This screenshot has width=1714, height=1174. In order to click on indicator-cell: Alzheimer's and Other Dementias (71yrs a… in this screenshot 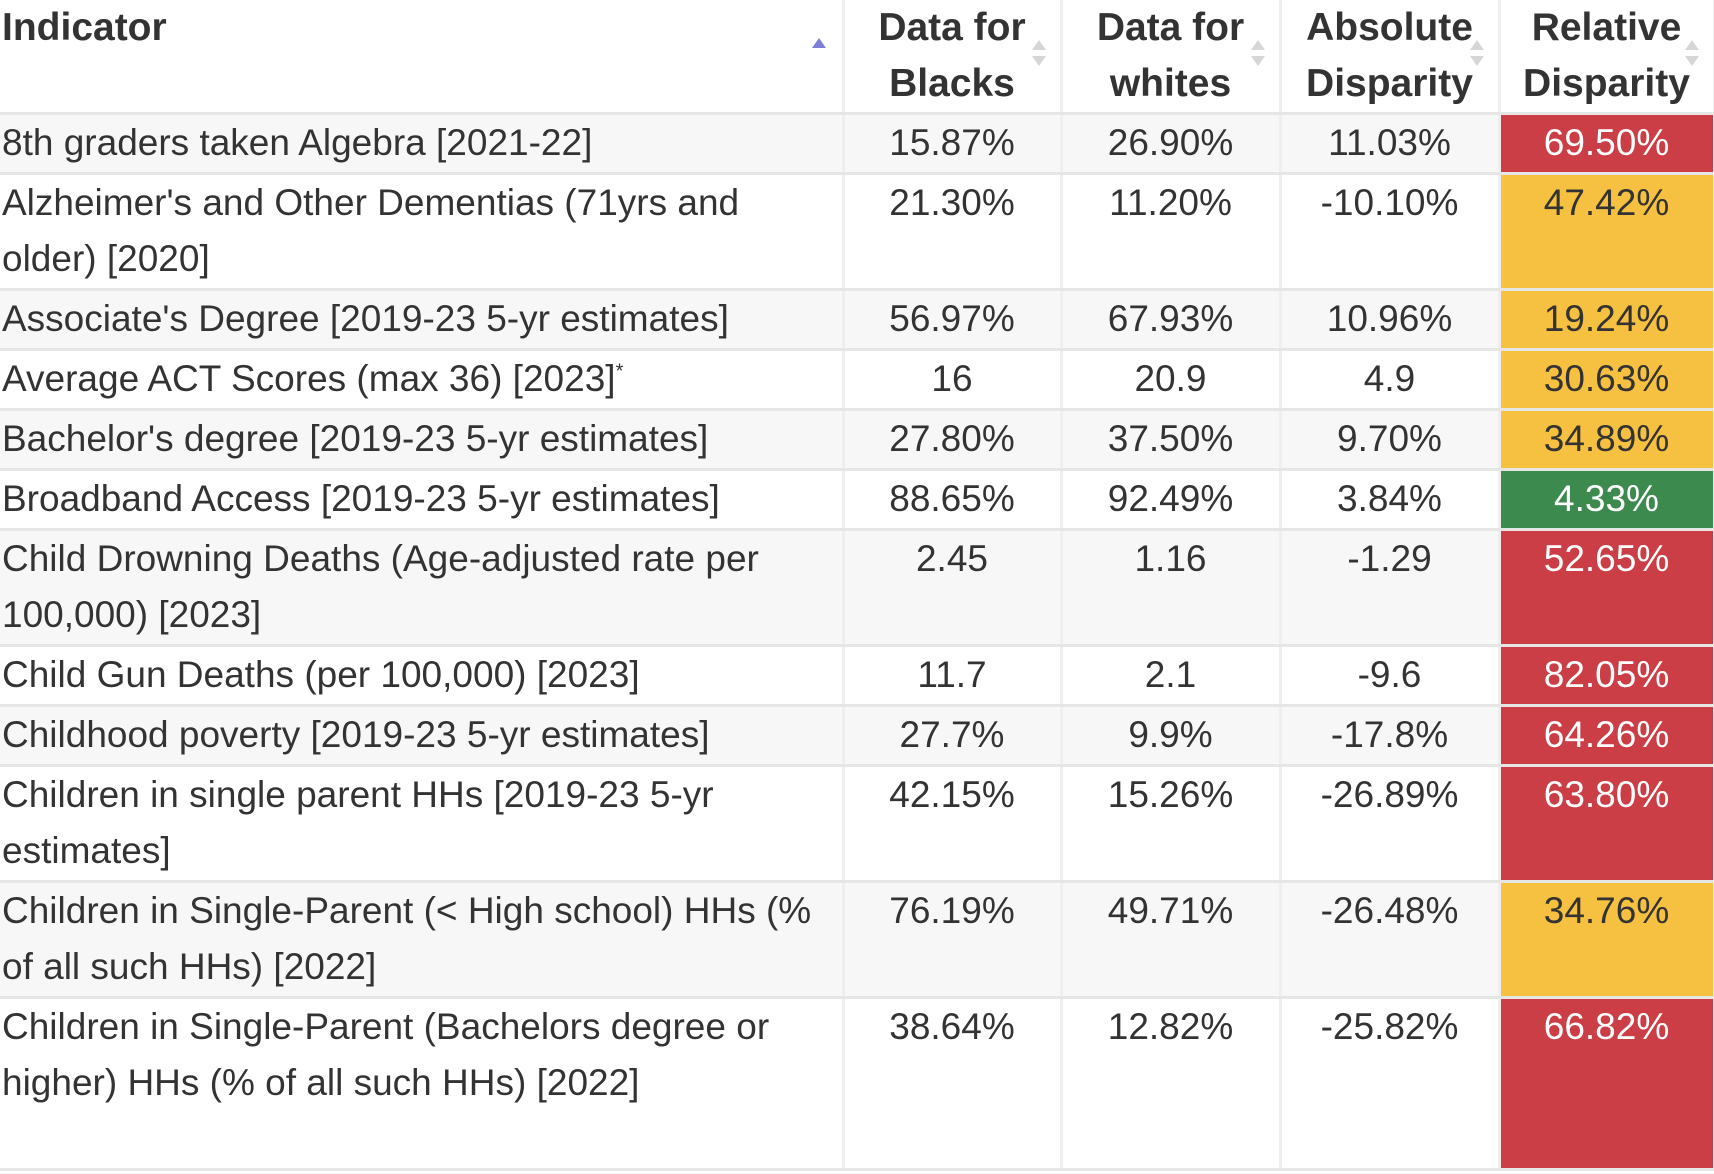, I will do `click(422, 232)`.